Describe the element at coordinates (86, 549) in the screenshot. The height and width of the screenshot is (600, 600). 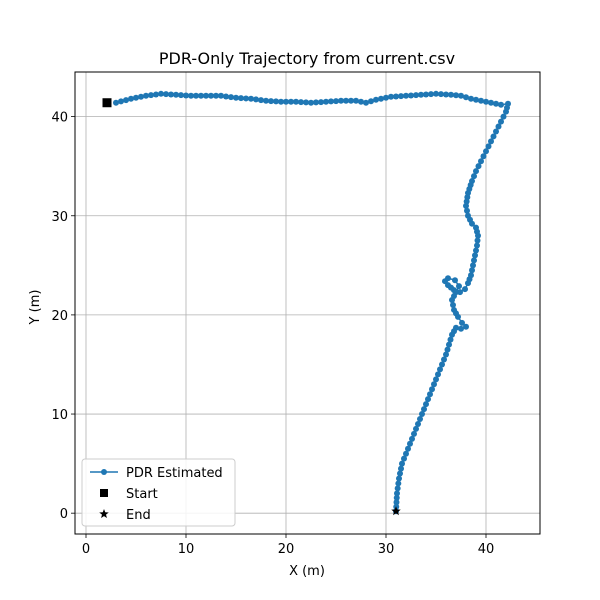
I see `x-tick-label: 0` at that location.